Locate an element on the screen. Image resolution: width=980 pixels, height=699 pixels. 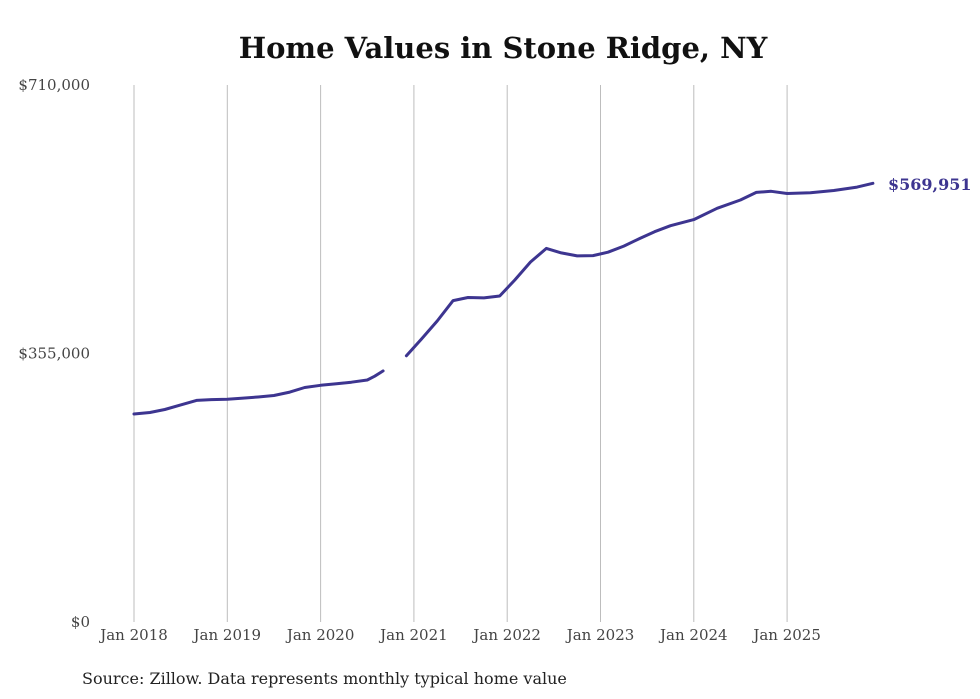
x-tick-label: Jan 2018 is located at coordinates (133, 635).